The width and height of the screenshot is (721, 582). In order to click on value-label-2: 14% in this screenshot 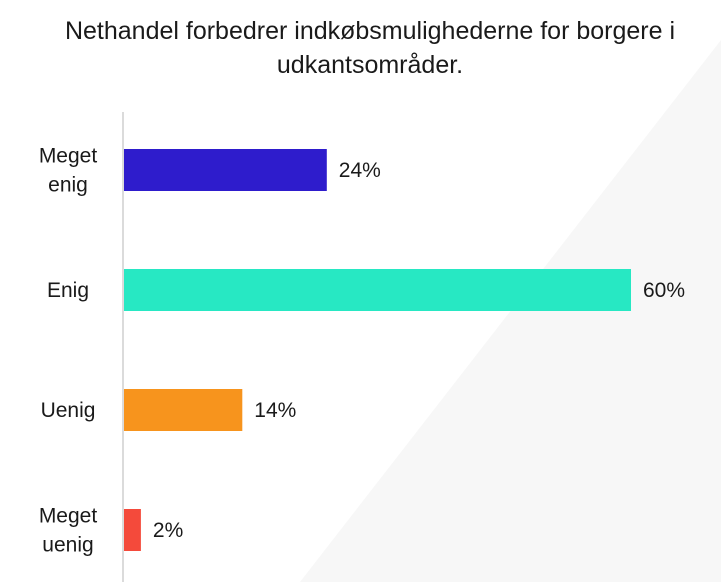, I will do `click(275, 410)`.